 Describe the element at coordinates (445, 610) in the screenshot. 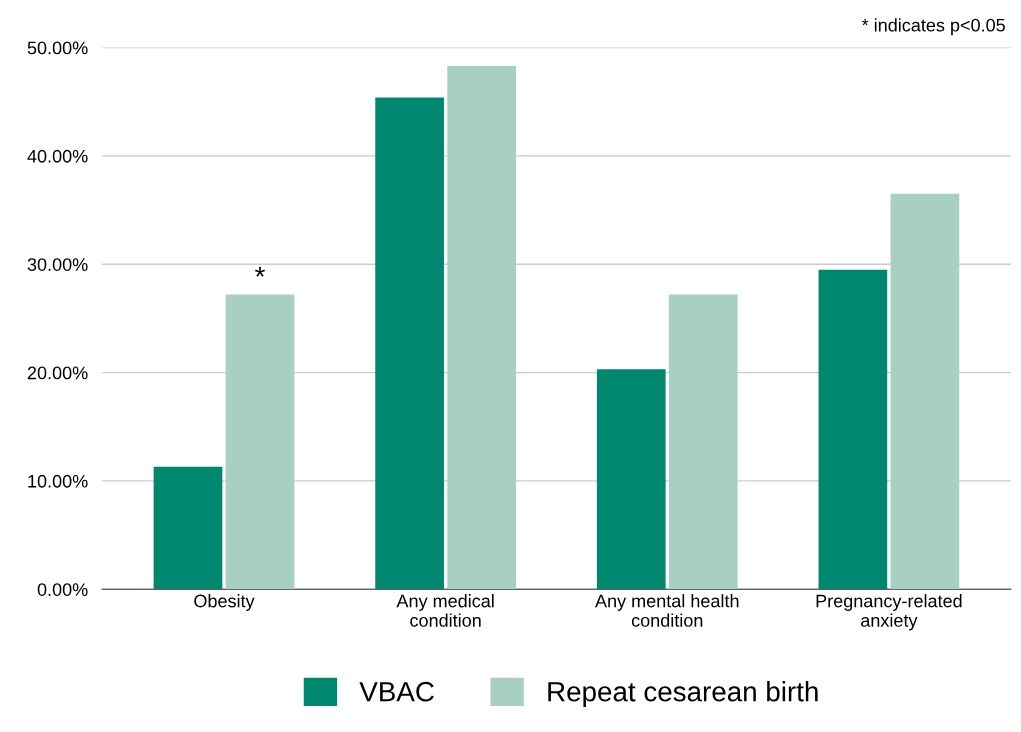

I see `x-tick-label: Any medical condition` at that location.